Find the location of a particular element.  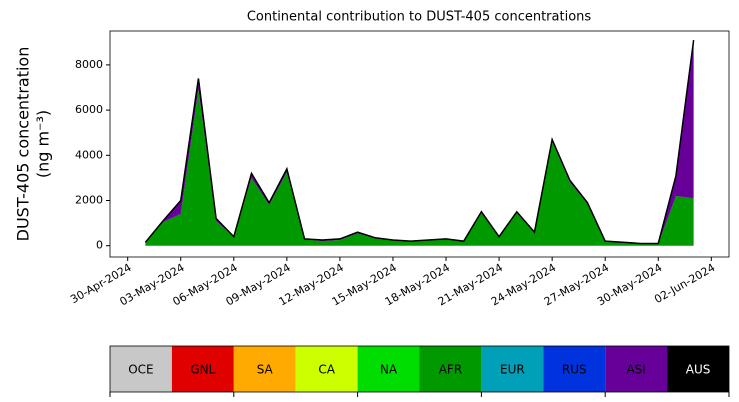

y-tick-label: 0 is located at coordinates (99, 245).